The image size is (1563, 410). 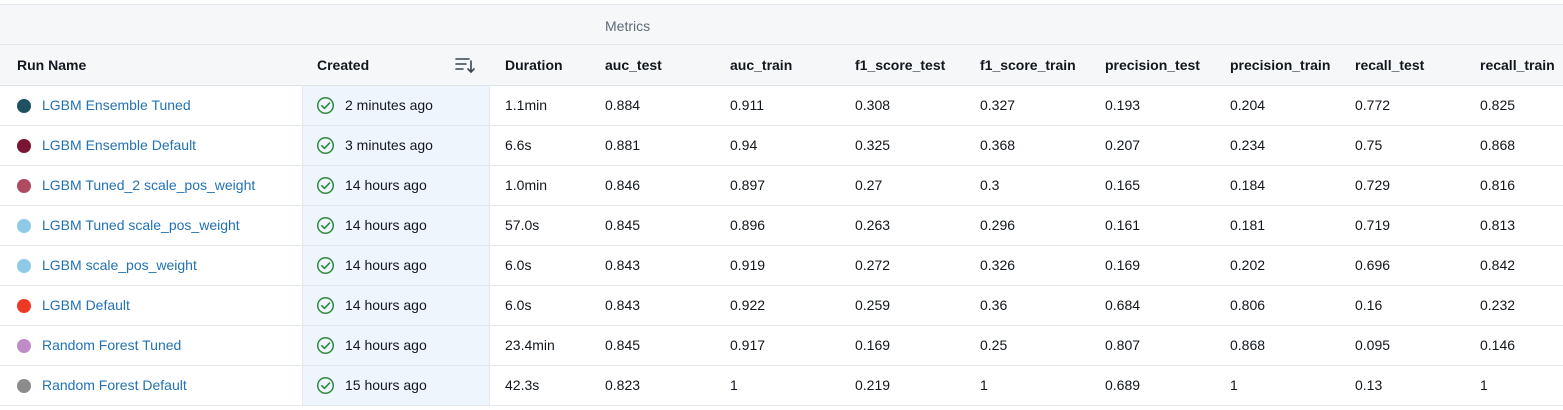 I want to click on cell-precision-train: 0.202, so click(x=1248, y=265).